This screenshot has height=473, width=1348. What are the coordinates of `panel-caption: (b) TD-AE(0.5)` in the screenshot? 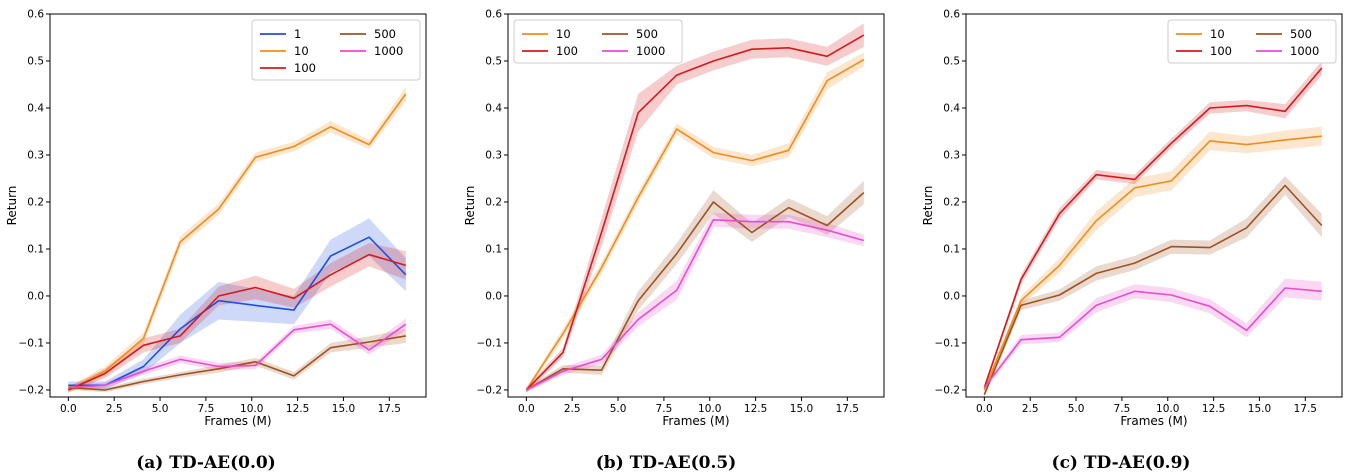 It's located at (666, 463).